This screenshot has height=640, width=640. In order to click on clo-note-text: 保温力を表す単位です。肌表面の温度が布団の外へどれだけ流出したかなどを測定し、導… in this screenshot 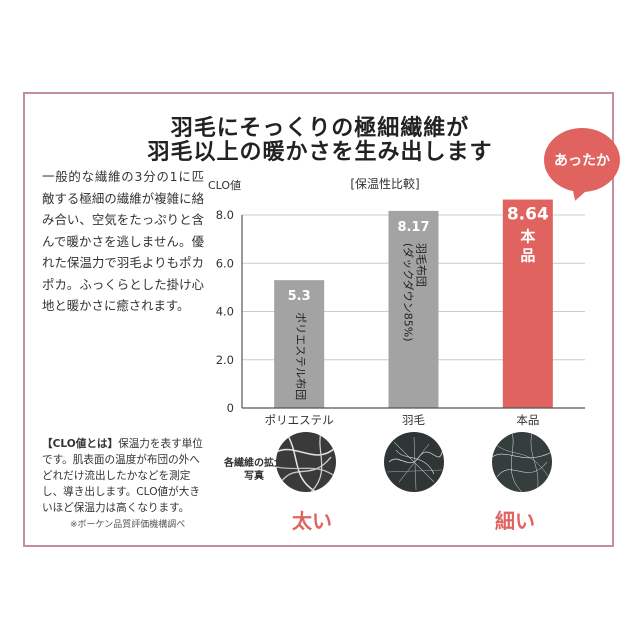, I will do `click(122, 476)`.